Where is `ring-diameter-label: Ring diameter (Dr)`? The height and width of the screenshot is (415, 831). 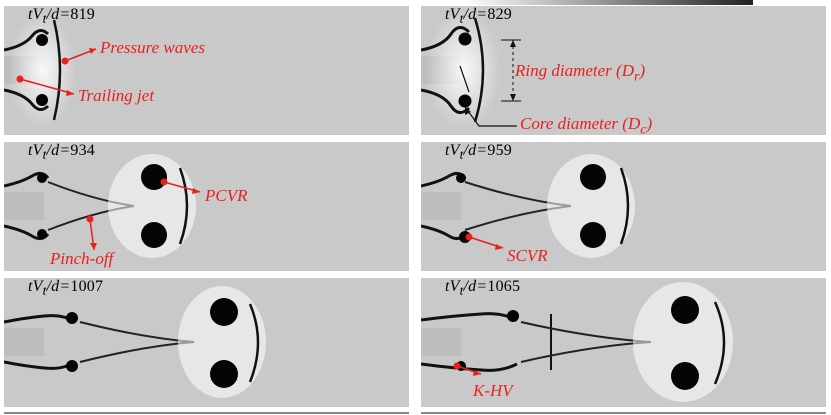
ring-diameter-label: Ring diameter (Dr) is located at coordinates (580, 73).